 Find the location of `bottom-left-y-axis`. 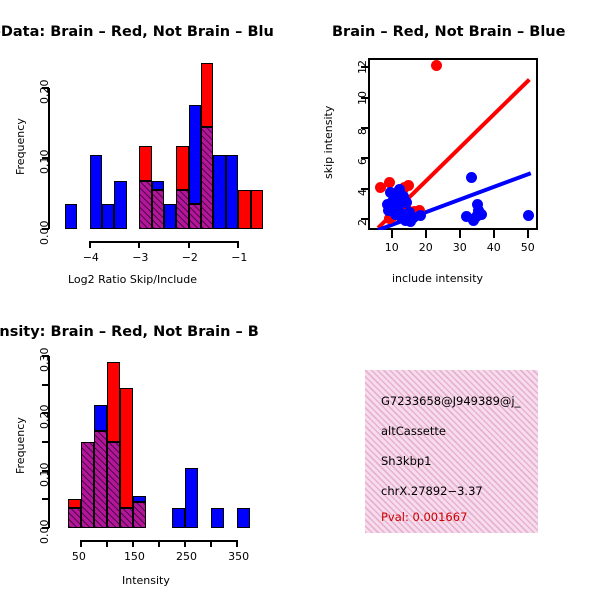

bottom-left-y-axis is located at coordinates (49, 442).